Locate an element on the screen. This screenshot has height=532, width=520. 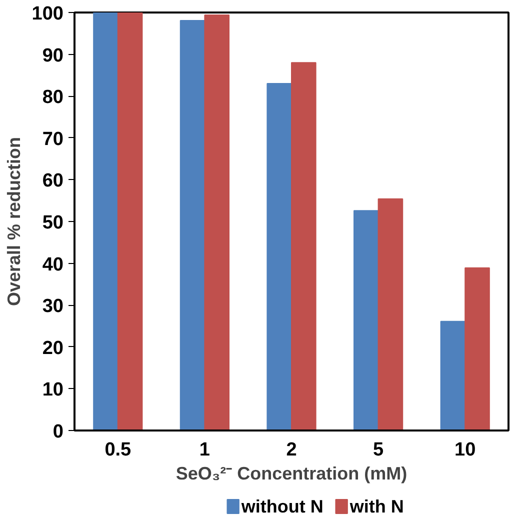
y-tick-label: 100 is located at coordinates (48, 14).